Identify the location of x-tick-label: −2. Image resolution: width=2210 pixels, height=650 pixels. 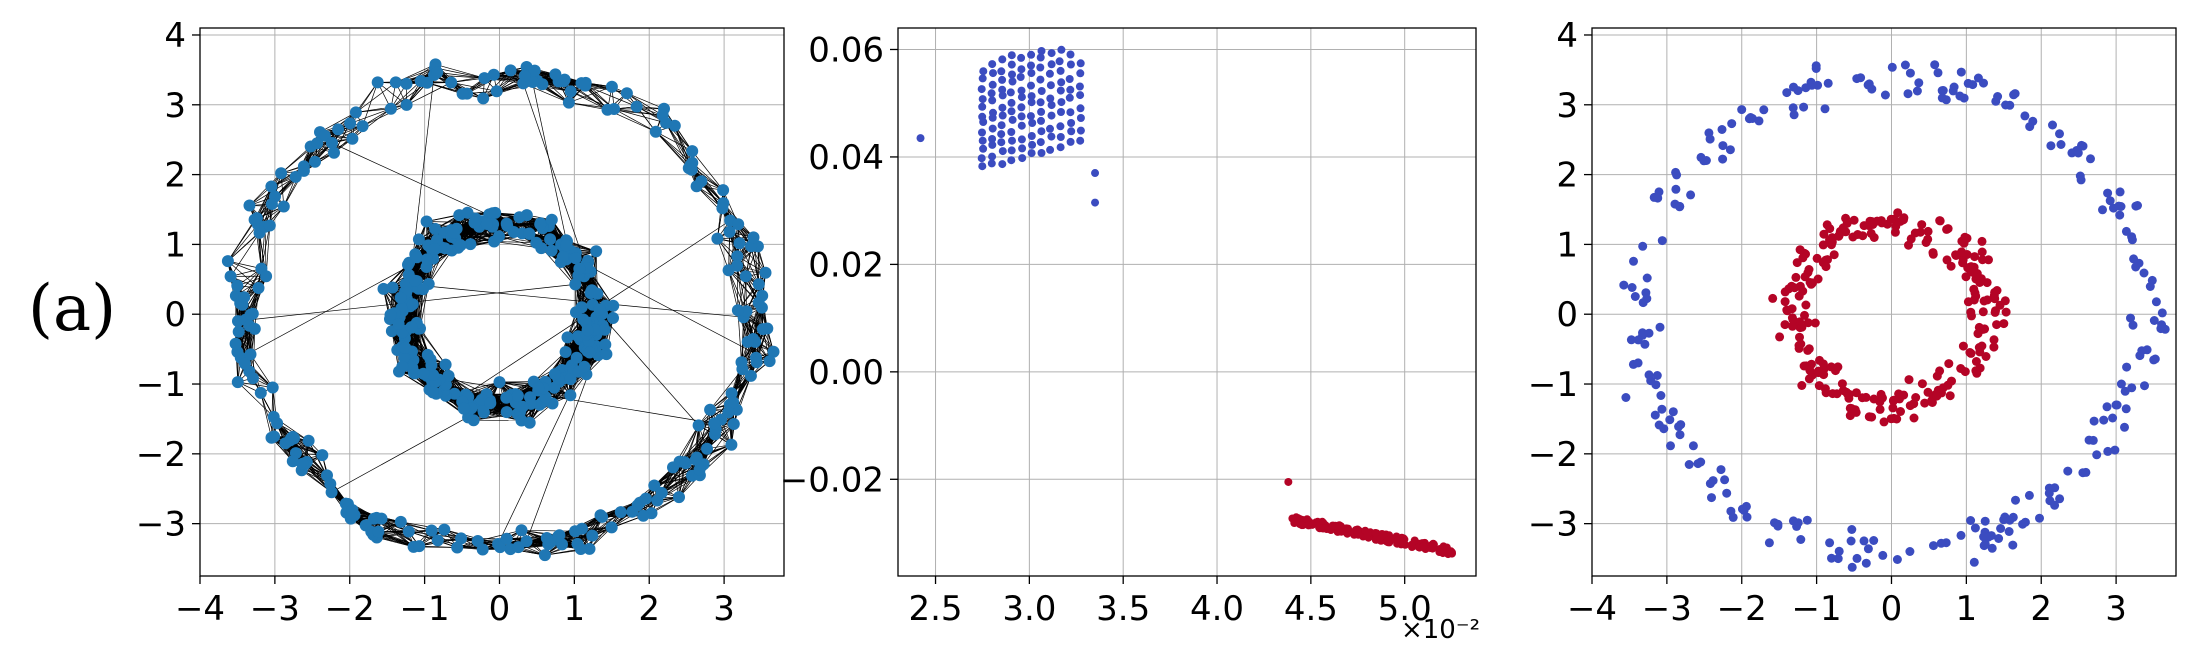
(350, 609).